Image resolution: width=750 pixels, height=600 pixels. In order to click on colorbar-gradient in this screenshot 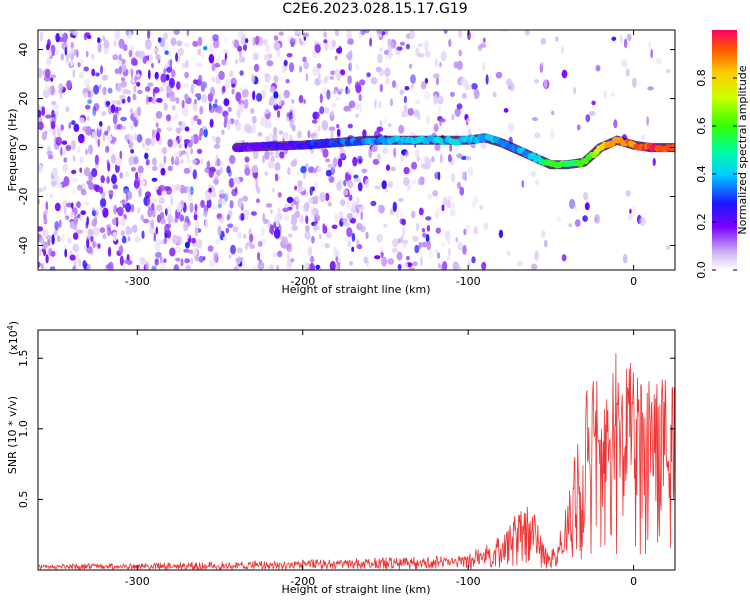, I will do `click(724, 150)`.